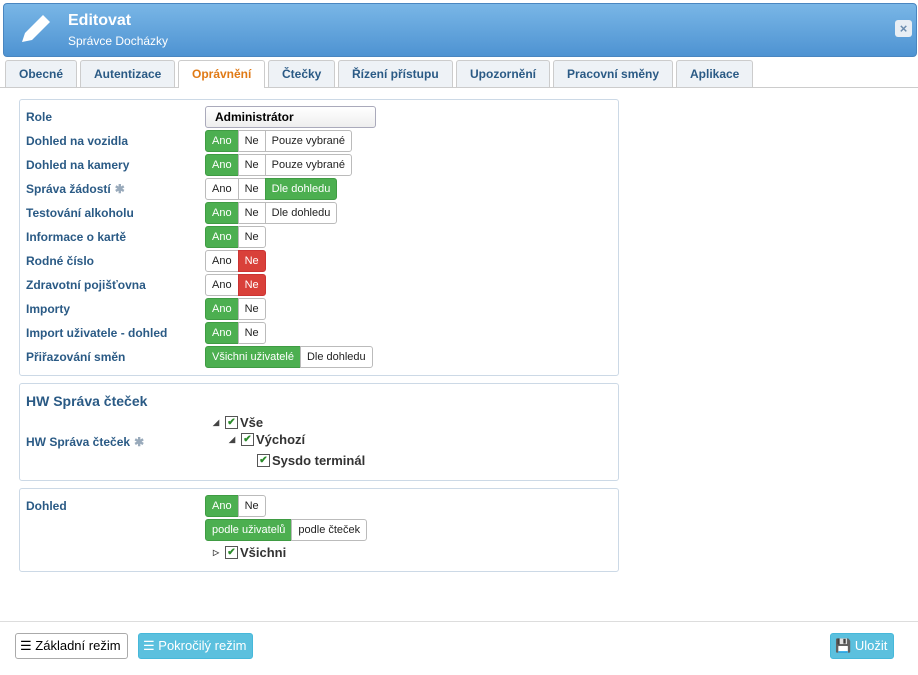  What do you see at coordinates (78, 442) in the screenshot?
I see `label-text: HW Správa čteček` at bounding box center [78, 442].